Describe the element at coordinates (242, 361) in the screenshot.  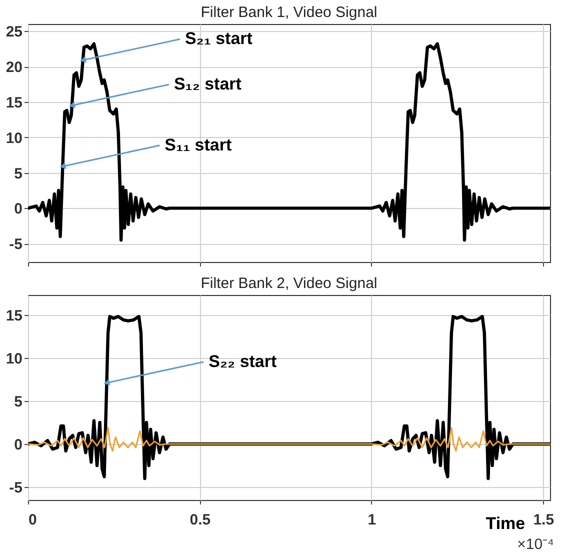
I see `annotation: S₂₂ start` at that location.